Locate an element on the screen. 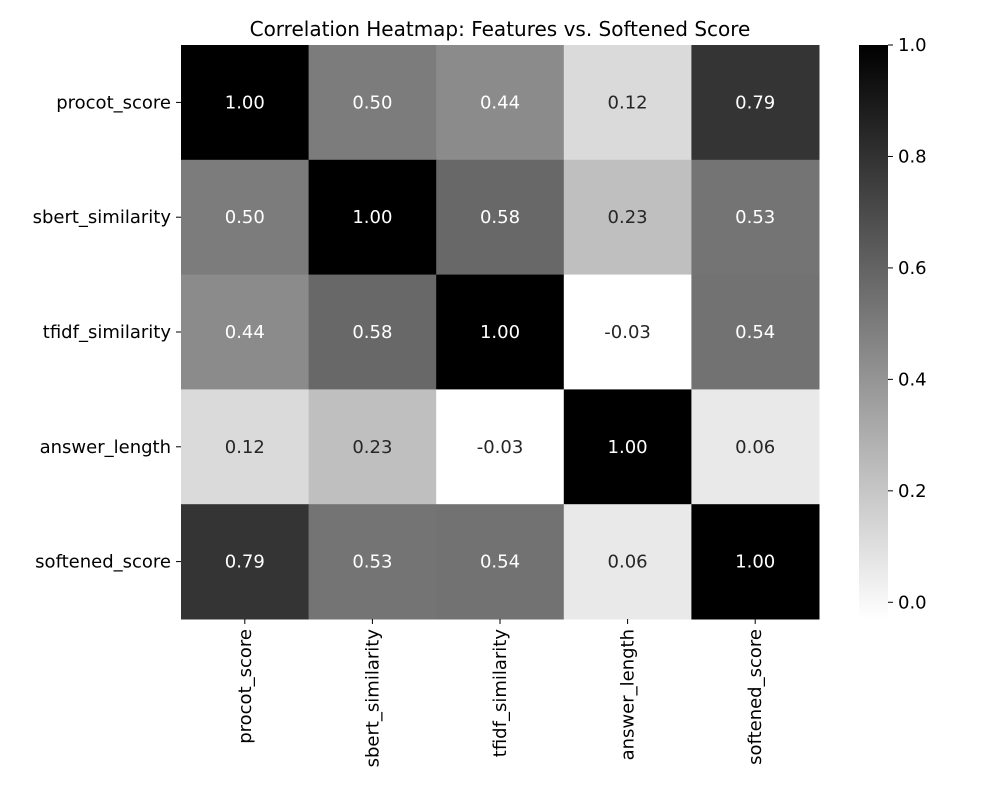 This screenshot has width=1000, height=800. heatmap-cell-value-0-2: 0.44 is located at coordinates (500, 102).